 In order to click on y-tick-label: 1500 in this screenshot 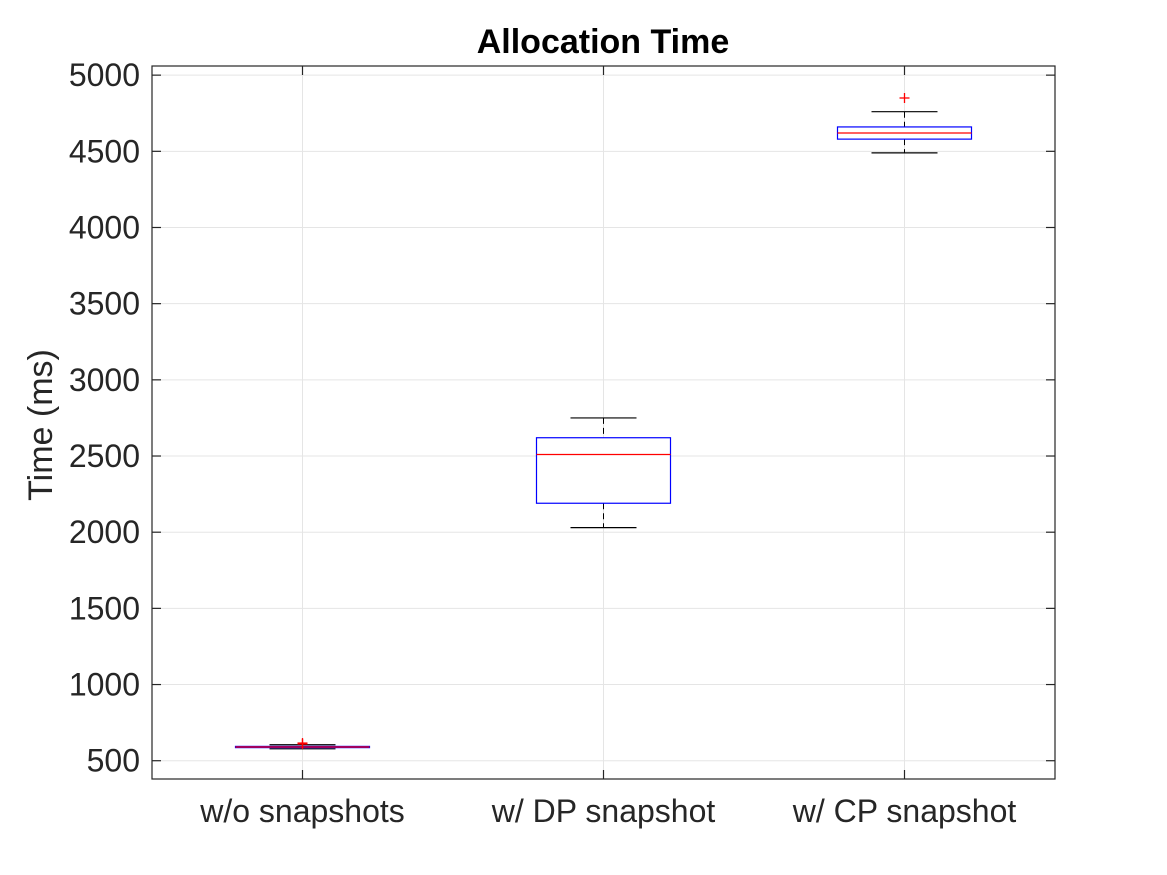, I will do `click(104, 608)`.